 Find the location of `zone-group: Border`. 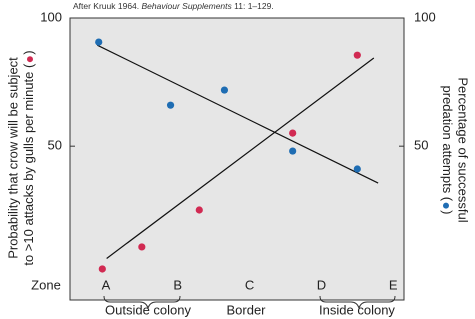

zone-group: Border is located at coordinates (246, 309).